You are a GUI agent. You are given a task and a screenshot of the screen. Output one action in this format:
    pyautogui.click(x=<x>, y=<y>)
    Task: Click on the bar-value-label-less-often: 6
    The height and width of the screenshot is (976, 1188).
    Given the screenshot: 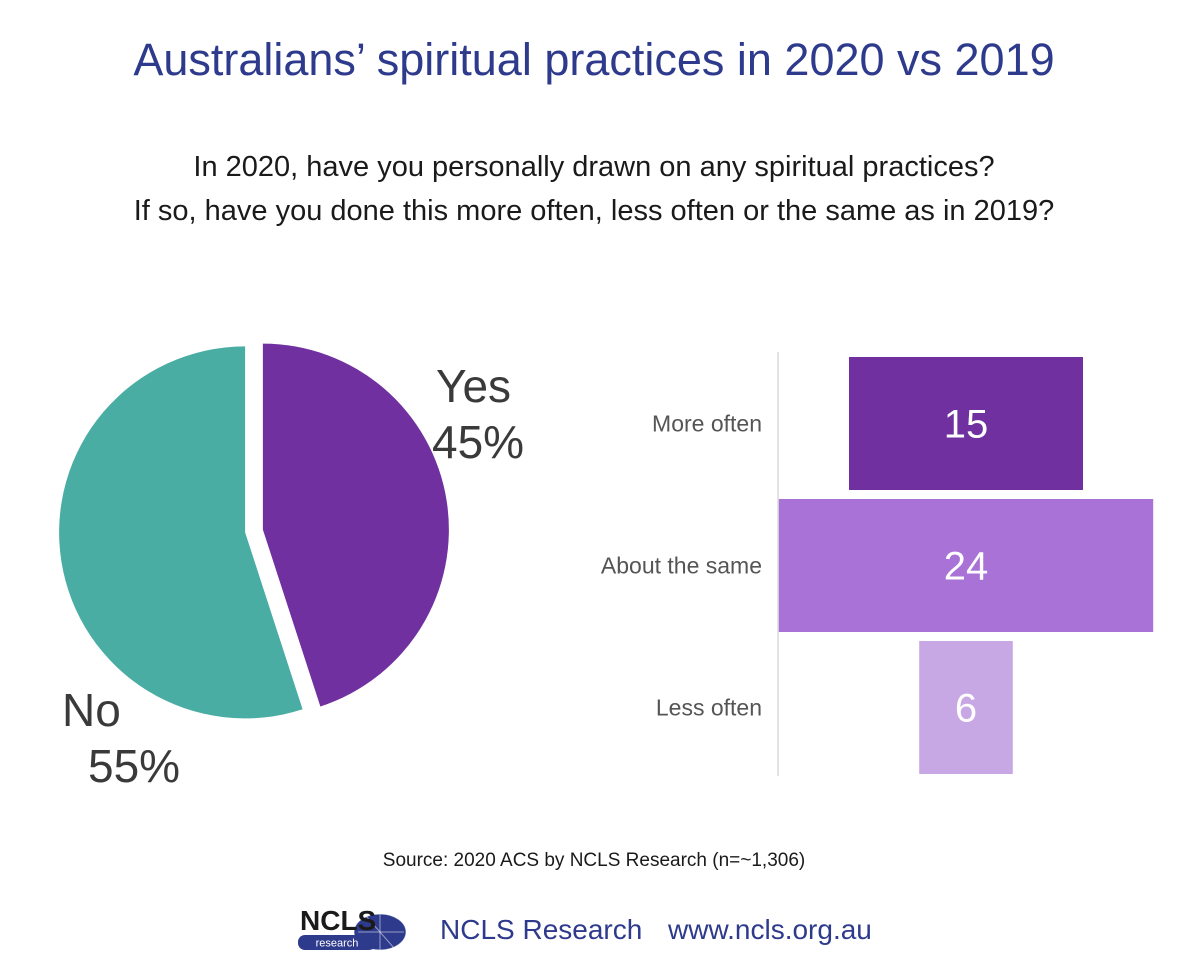 What is the action you would take?
    pyautogui.click(x=966, y=709)
    